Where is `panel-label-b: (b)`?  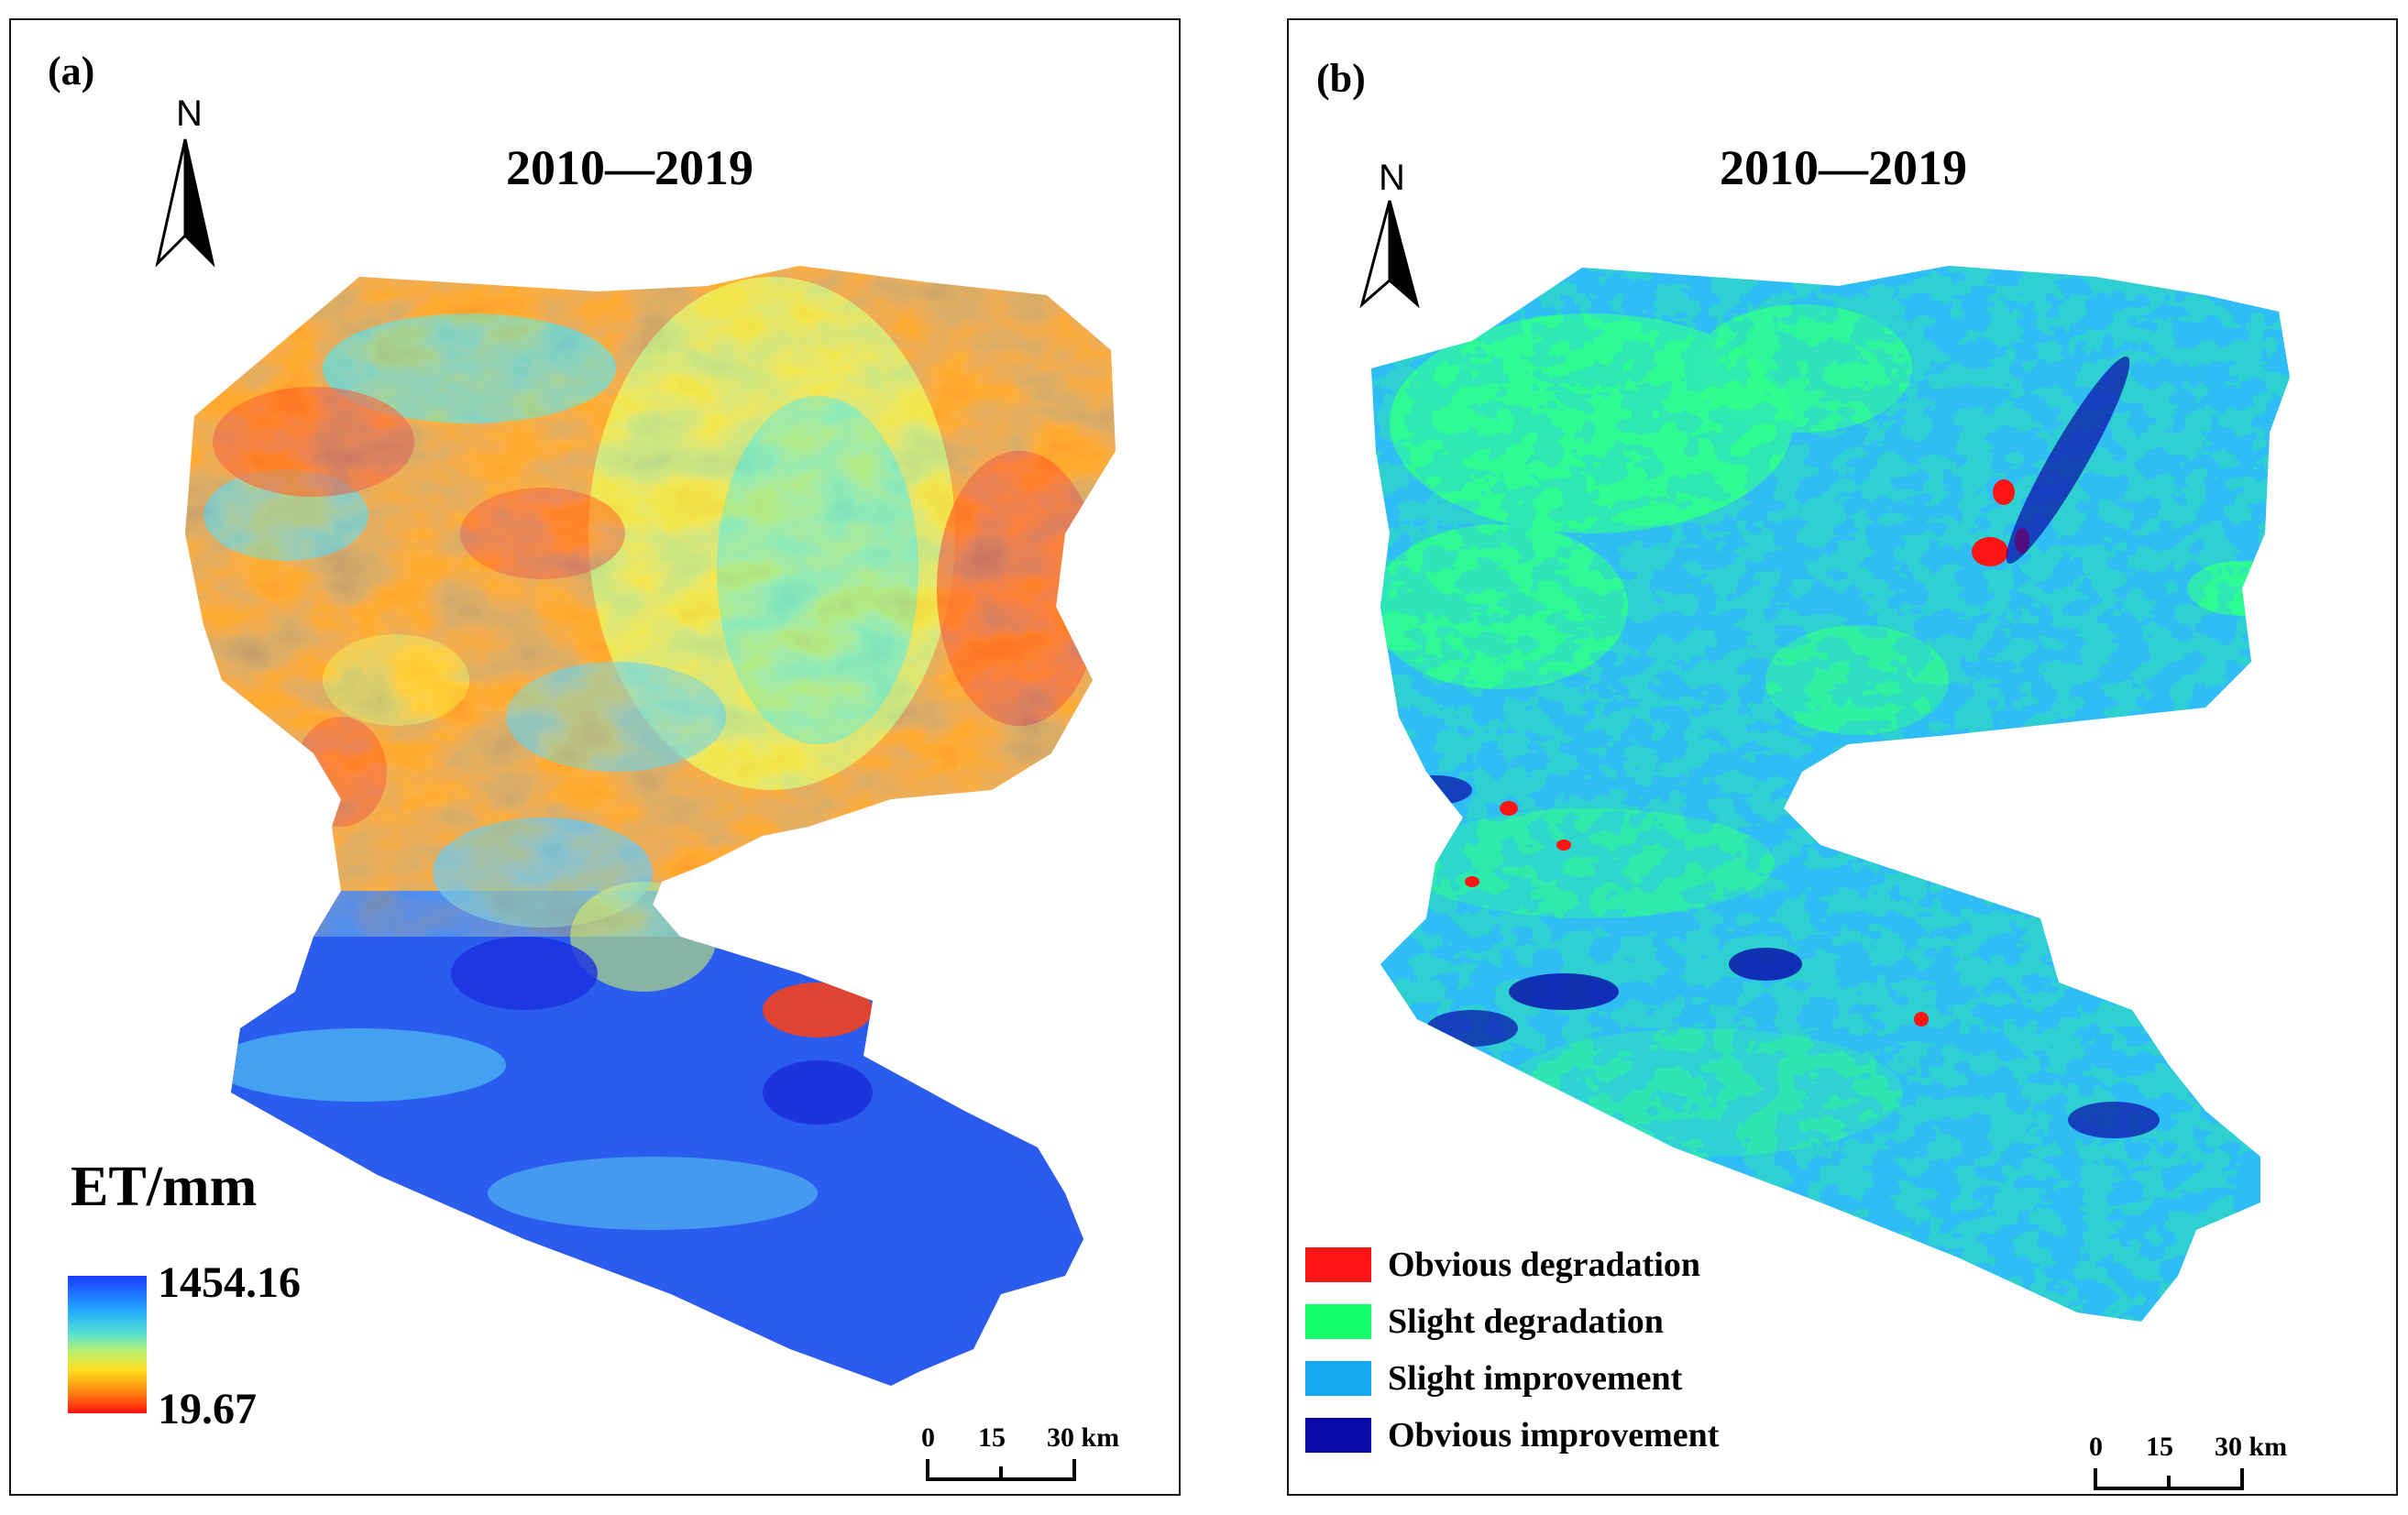
panel-label-b: (b) is located at coordinates (1341, 78).